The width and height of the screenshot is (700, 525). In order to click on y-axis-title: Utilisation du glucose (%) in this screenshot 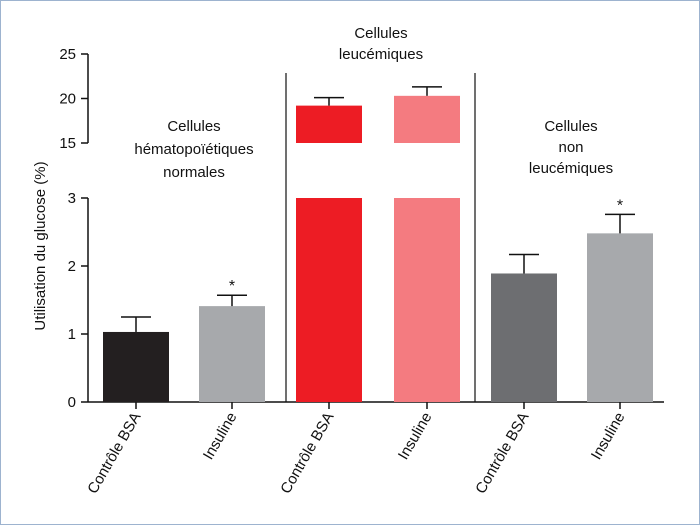, I will do `click(40, 245)`.